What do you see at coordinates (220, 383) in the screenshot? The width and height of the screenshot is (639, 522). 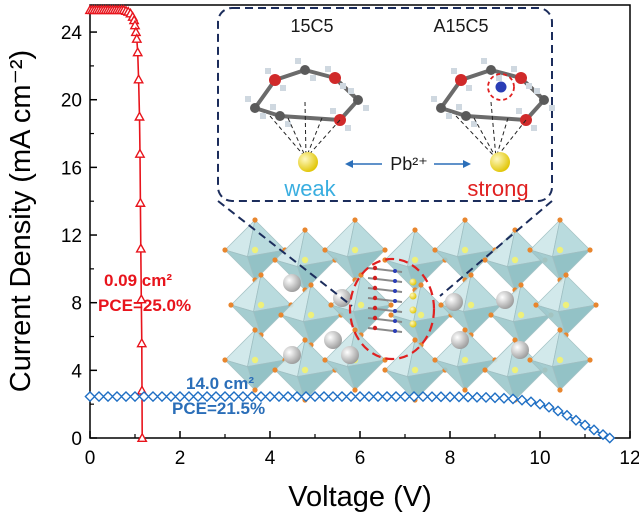 I see `module-area-label: 14.0 cm²` at bounding box center [220, 383].